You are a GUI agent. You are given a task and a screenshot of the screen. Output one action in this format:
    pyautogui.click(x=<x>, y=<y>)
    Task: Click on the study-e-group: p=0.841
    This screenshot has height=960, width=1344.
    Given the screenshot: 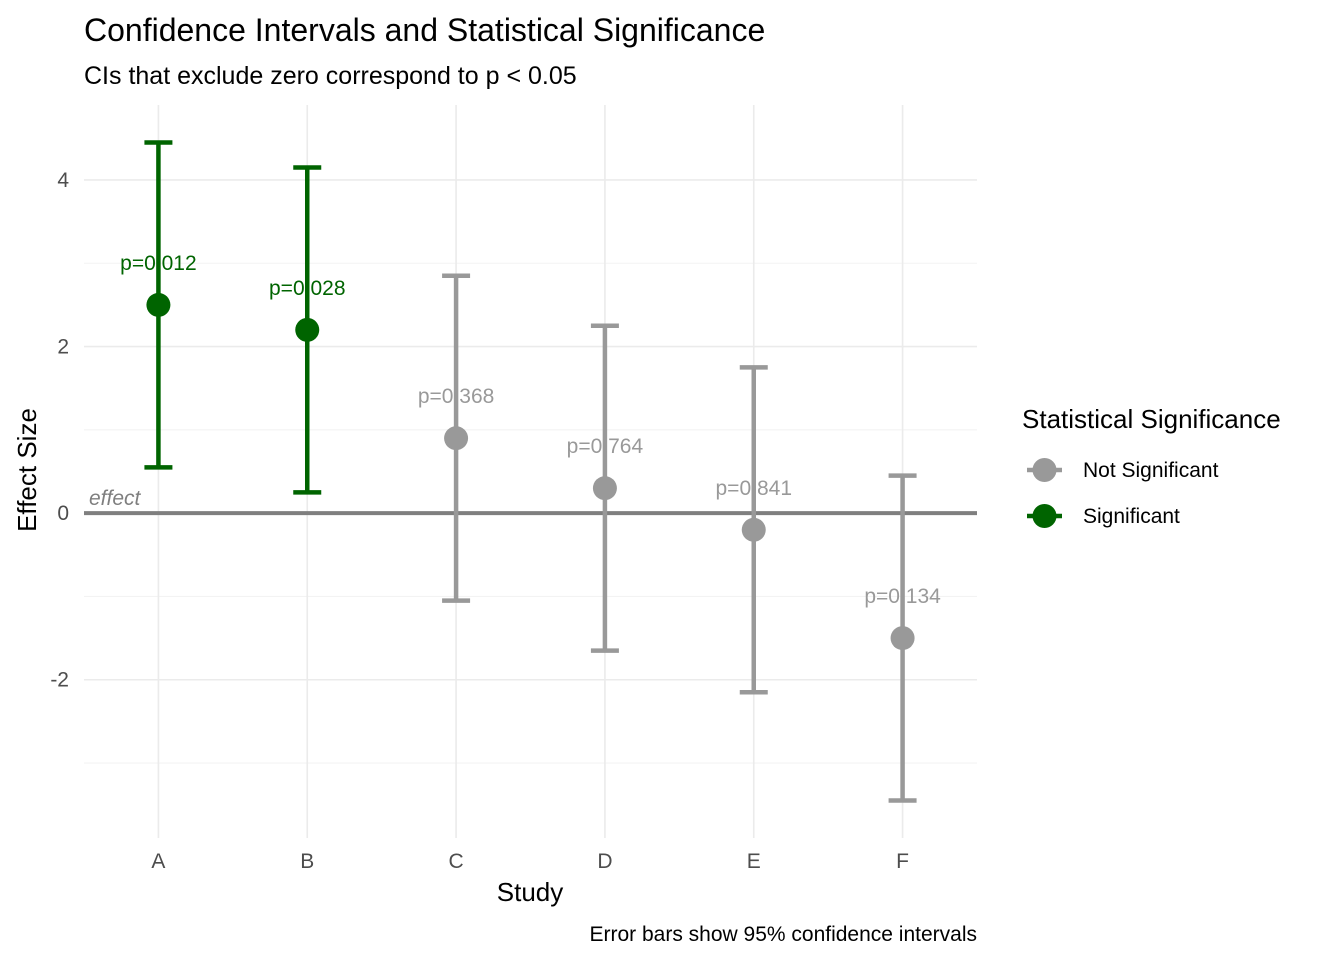 What is the action you would take?
    pyautogui.click(x=754, y=530)
    